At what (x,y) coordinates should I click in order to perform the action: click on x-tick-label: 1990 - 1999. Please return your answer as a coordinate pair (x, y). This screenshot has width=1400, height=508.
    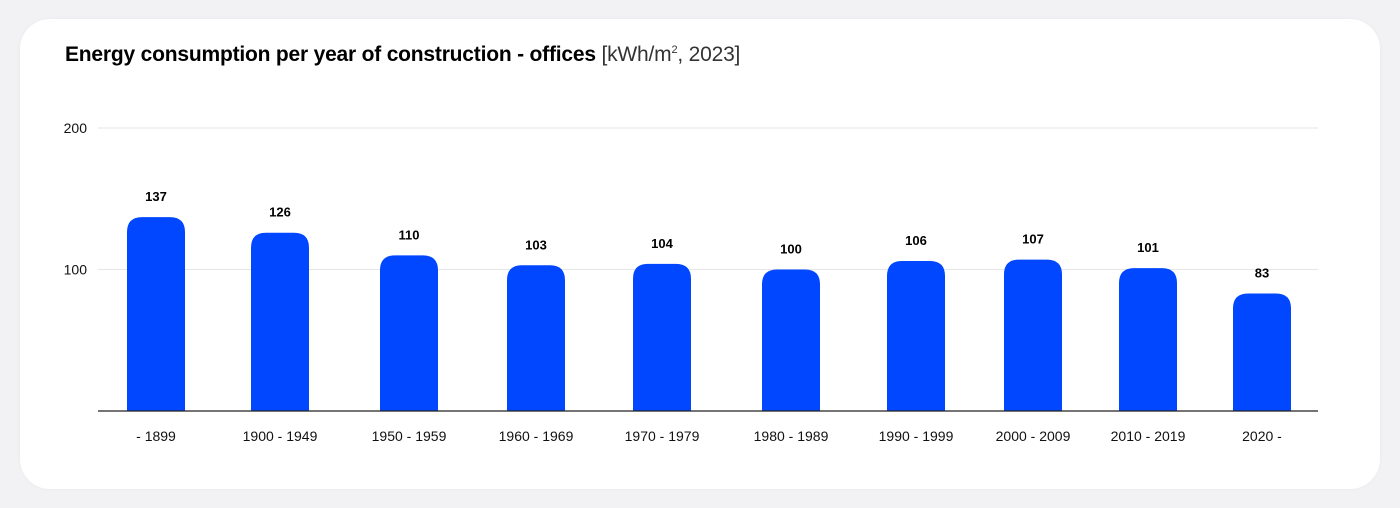
    Looking at the image, I should click on (916, 436).